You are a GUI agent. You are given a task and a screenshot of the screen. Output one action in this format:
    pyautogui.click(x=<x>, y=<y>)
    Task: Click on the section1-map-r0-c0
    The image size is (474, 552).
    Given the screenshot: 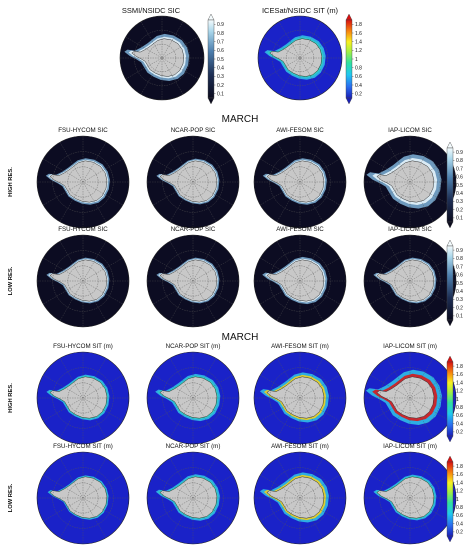 What is the action you would take?
    pyautogui.click(x=83, y=182)
    